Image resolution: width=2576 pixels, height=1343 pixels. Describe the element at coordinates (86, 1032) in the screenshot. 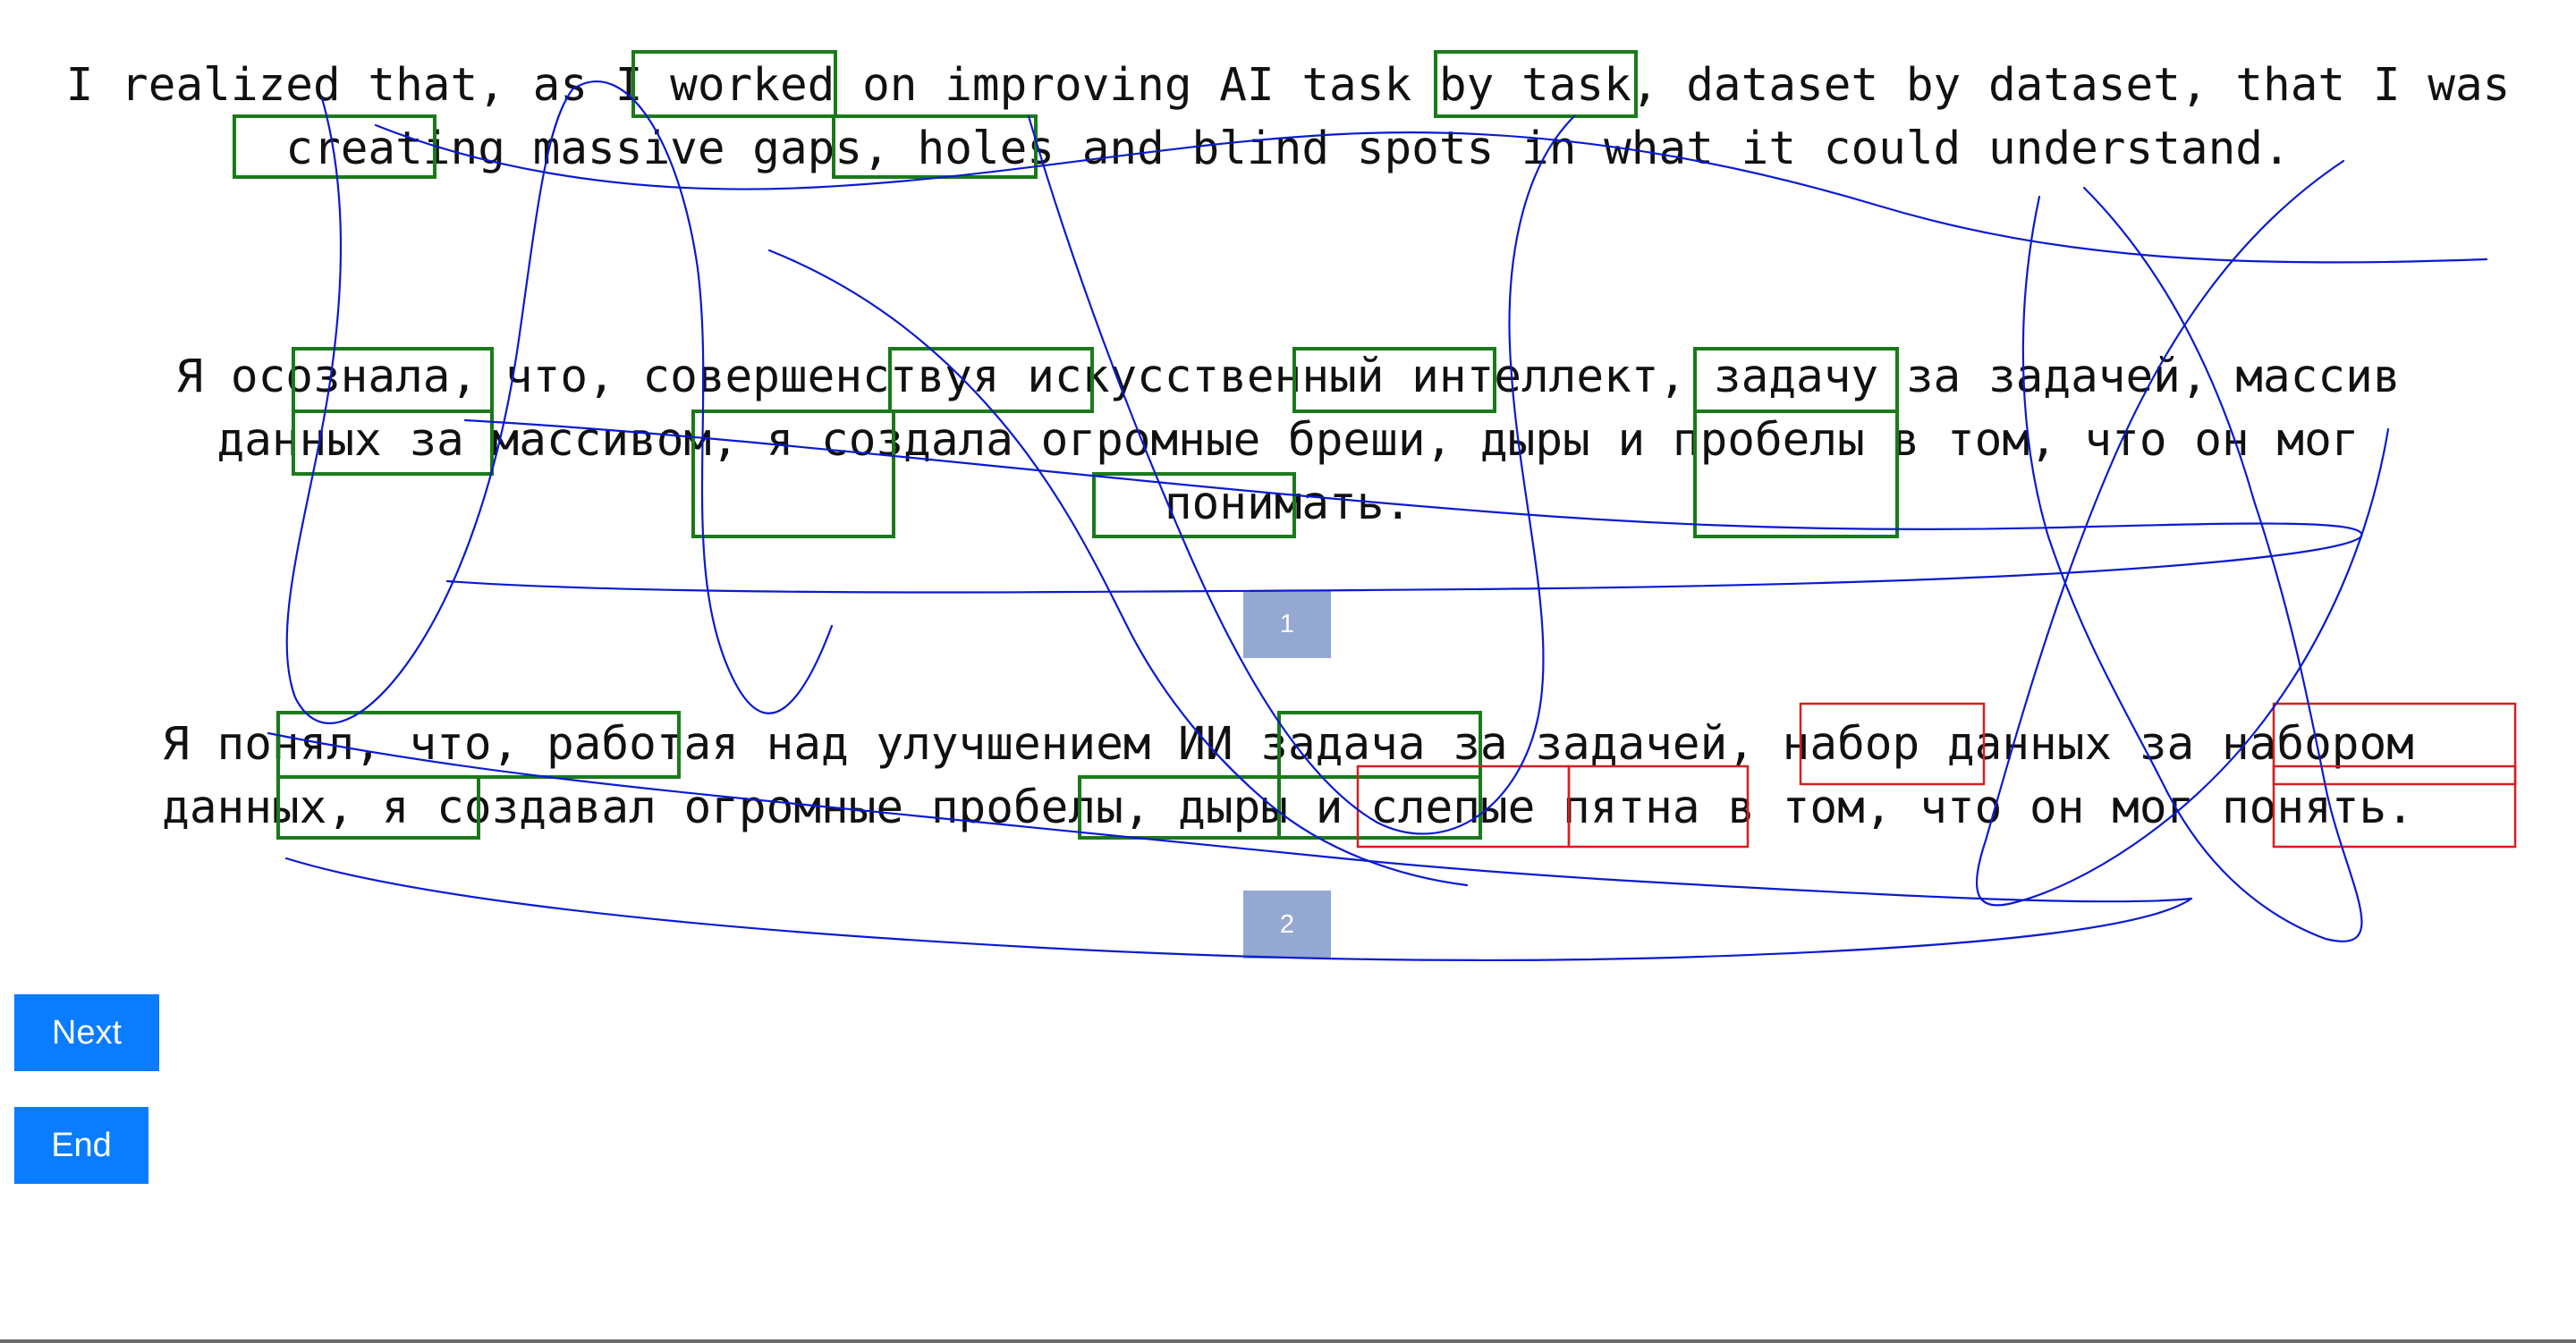

I see `next-button: Next` at that location.